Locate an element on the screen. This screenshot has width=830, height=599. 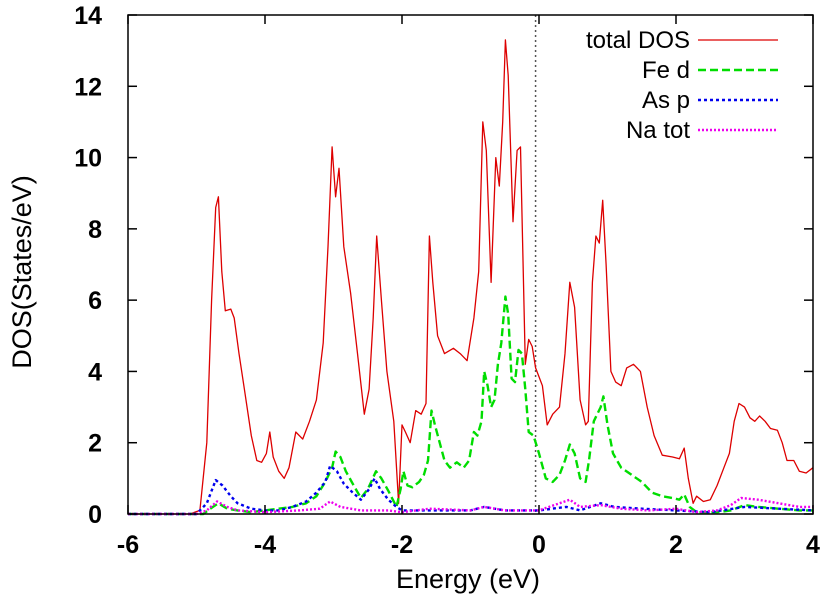
x-tick-label: 4 is located at coordinates (813, 545).